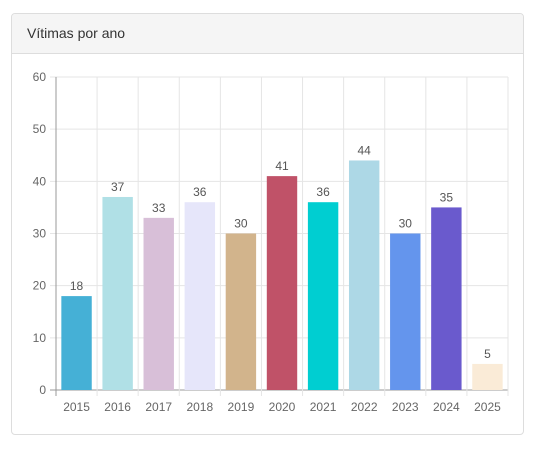 The image size is (539, 450). What do you see at coordinates (40, 77) in the screenshot?
I see `y-tick-label: 60` at bounding box center [40, 77].